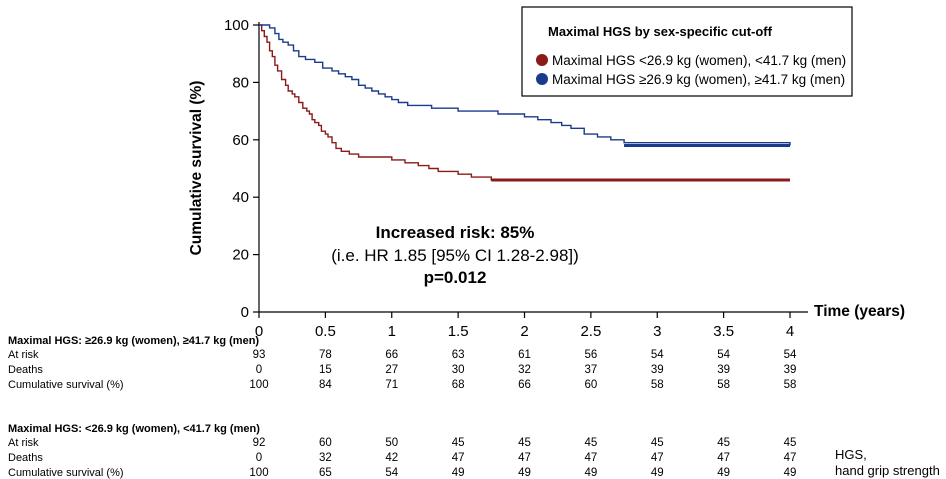  I want to click on risk-cell: 50, so click(391, 443).